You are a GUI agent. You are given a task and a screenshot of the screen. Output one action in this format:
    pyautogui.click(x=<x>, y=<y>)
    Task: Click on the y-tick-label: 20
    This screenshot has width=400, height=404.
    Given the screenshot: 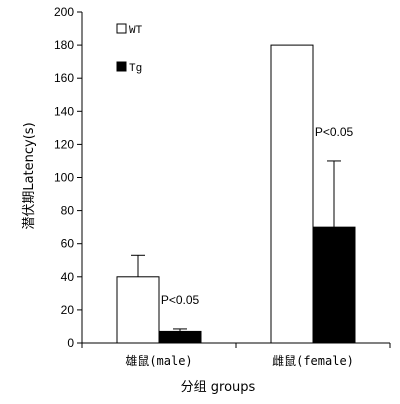 What is the action you would take?
    pyautogui.click(x=68, y=310)
    